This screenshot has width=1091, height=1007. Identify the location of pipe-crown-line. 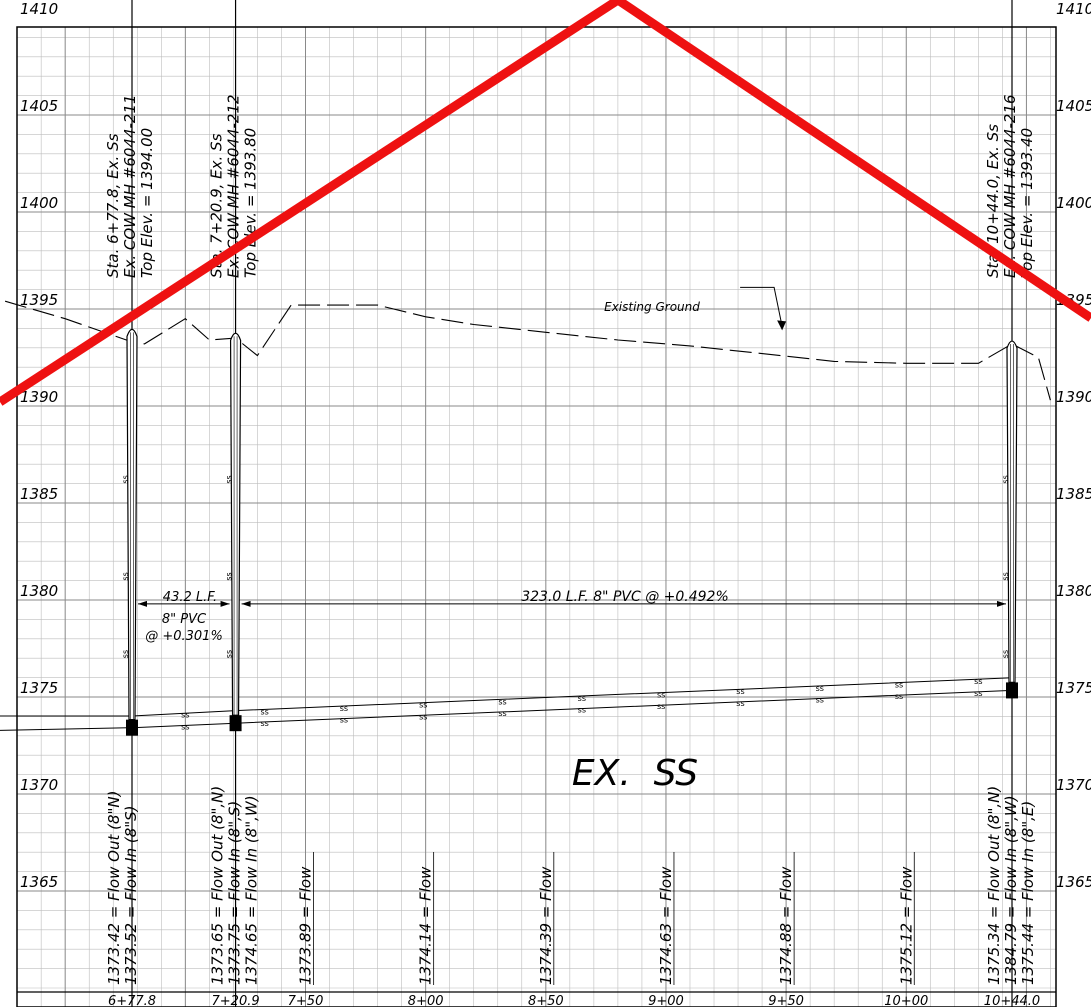
(506, 697).